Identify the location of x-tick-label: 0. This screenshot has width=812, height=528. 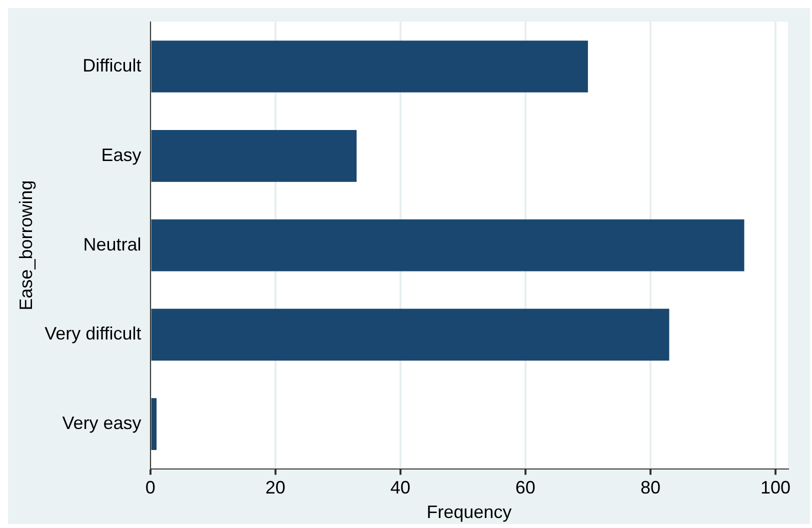
(150, 488).